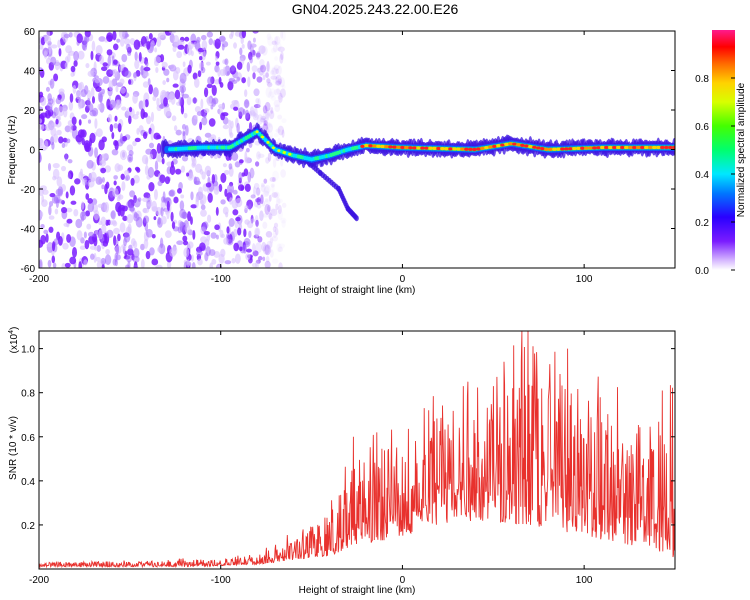 This screenshot has height=600, width=750. What do you see at coordinates (28, 438) in the screenshot?
I see `snr-y-tick-label: 0.6` at bounding box center [28, 438].